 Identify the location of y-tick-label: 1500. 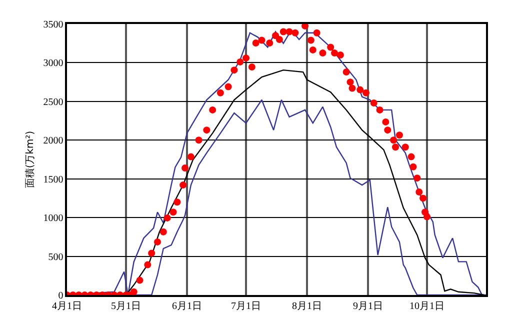
(53, 180).